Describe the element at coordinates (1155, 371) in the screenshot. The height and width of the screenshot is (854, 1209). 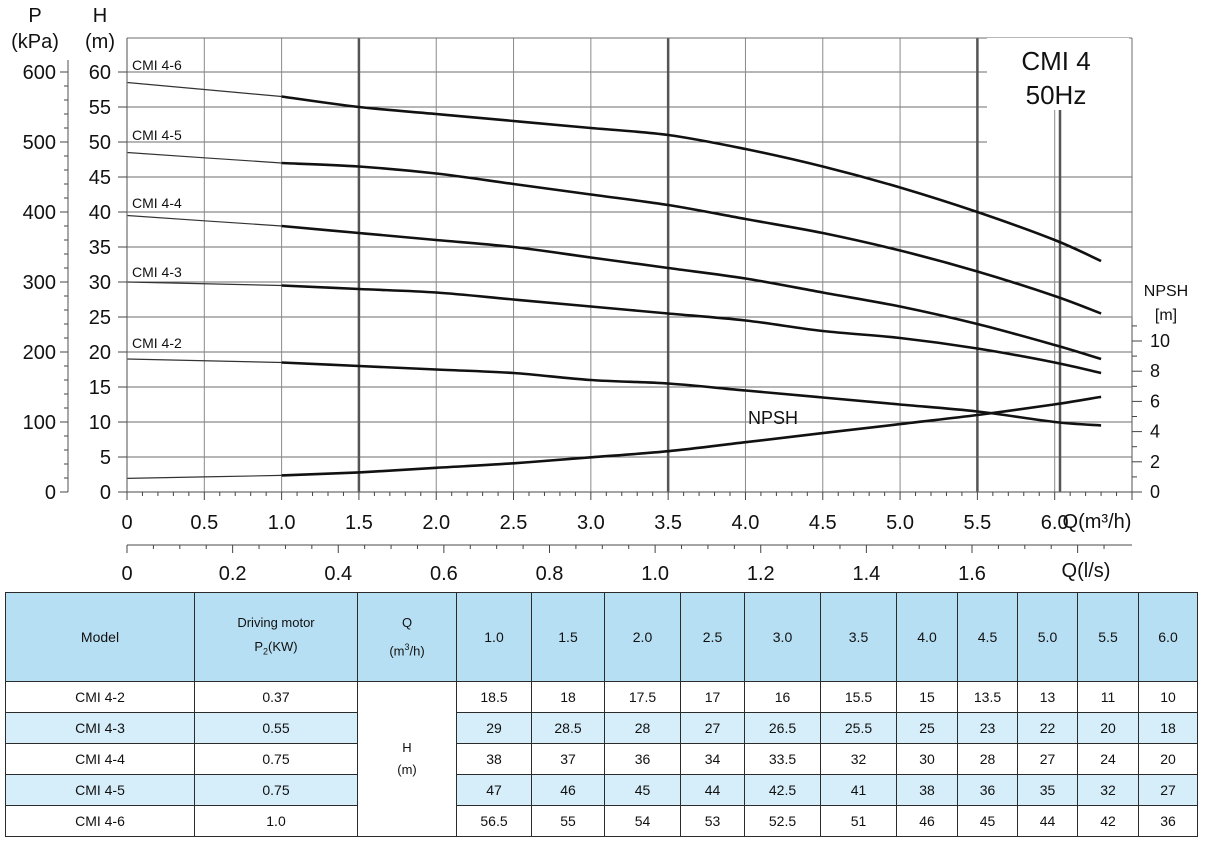
I see `npsh-axis-tick-label: 8` at that location.